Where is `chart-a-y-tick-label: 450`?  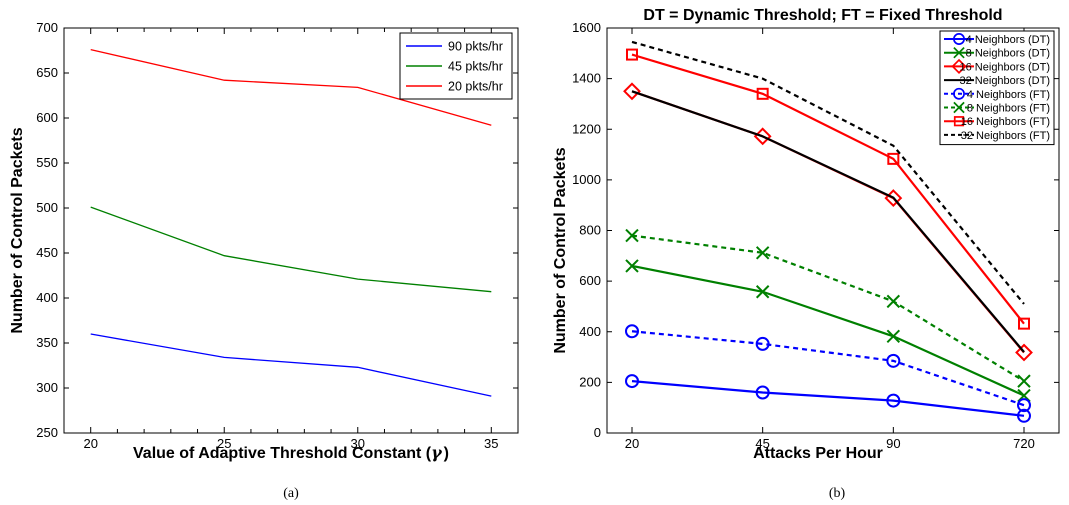
chart-a-y-tick-label: 450 is located at coordinates (47, 252).